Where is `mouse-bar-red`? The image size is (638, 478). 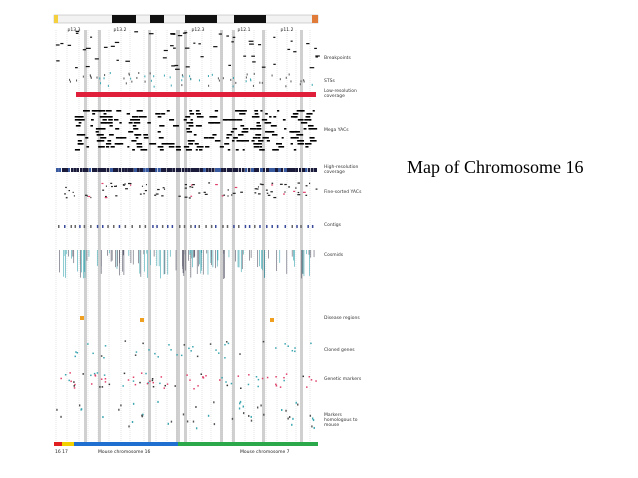
mouse-bar-red is located at coordinates (58, 444).